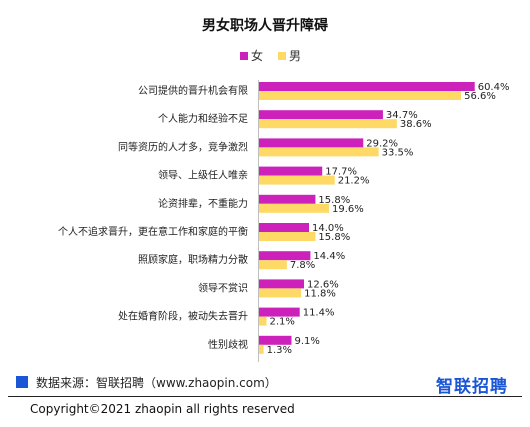  Describe the element at coordinates (302, 265) in the screenshot. I see `value-label-male: 7.8%` at that location.